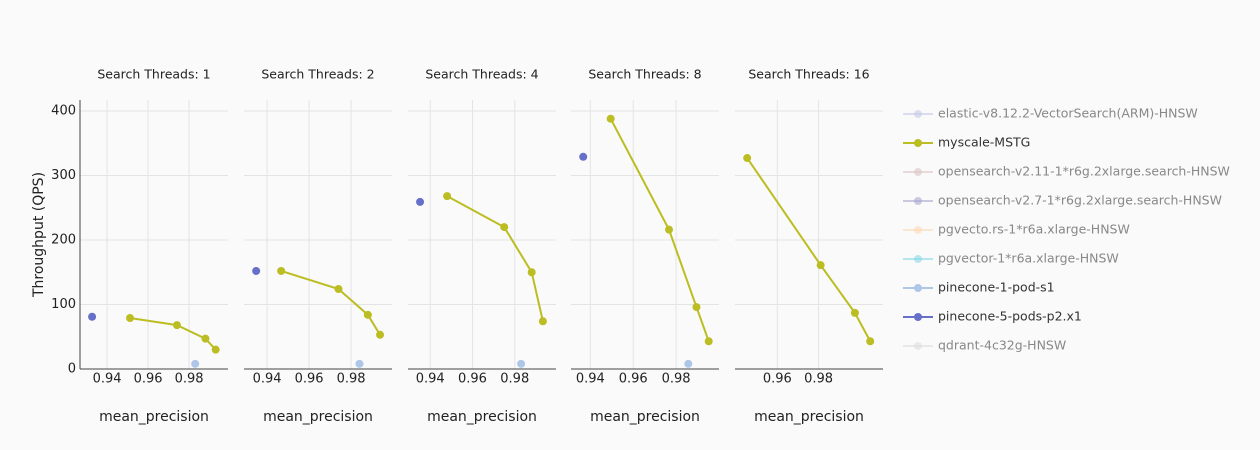 The image size is (1260, 450). I want to click on legend-label: pgvecto.rs-1*r6a.xlarge-HNSW, so click(1034, 229).